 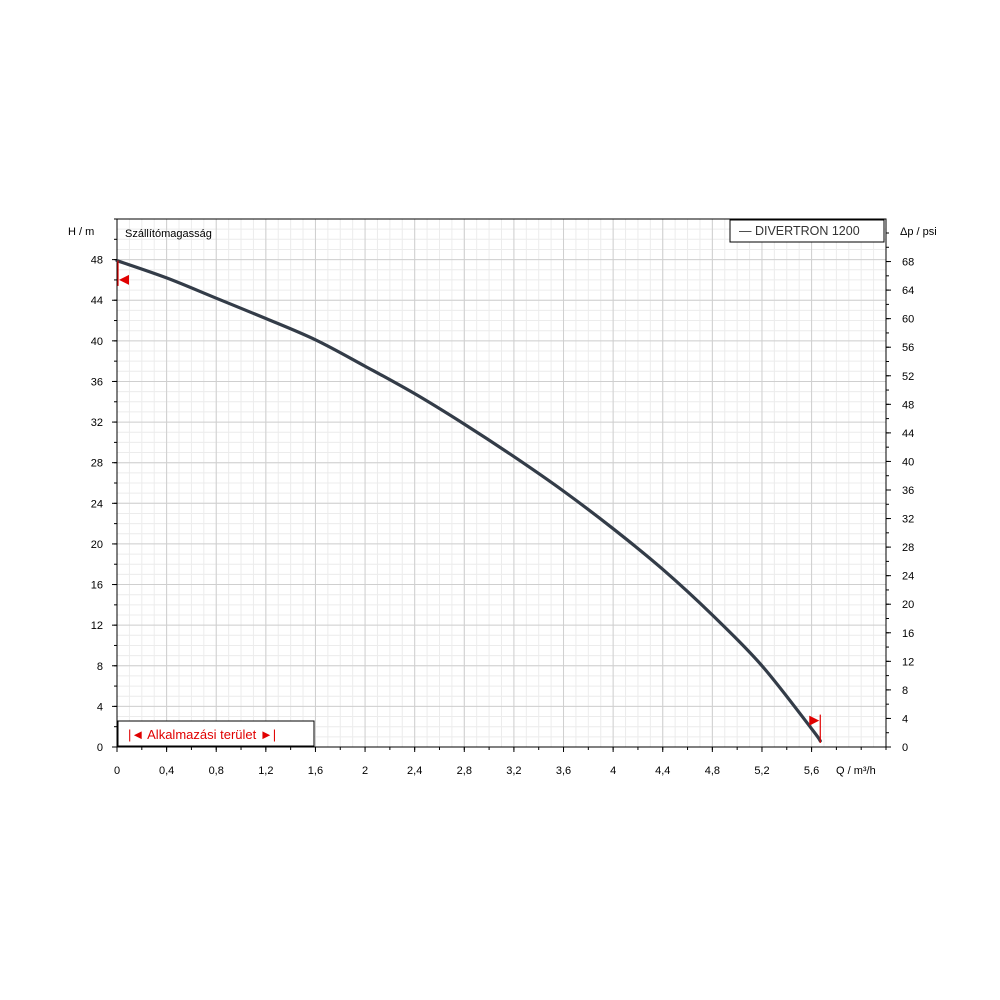 What do you see at coordinates (908, 662) in the screenshot?
I see `y2-tick-label: 12` at bounding box center [908, 662].